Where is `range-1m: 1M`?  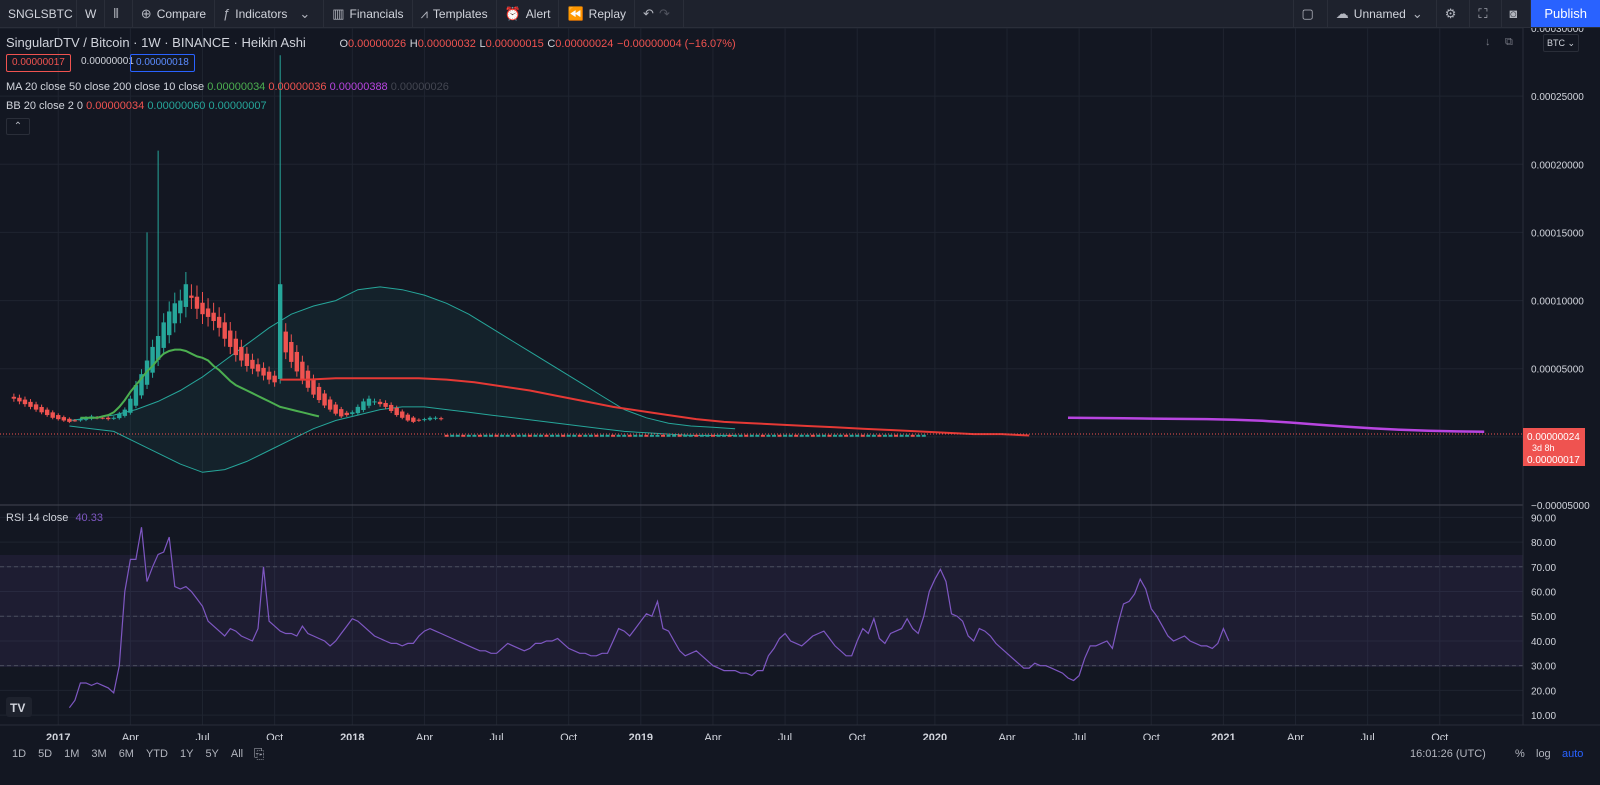
range-1m: 1M is located at coordinates (72, 754).